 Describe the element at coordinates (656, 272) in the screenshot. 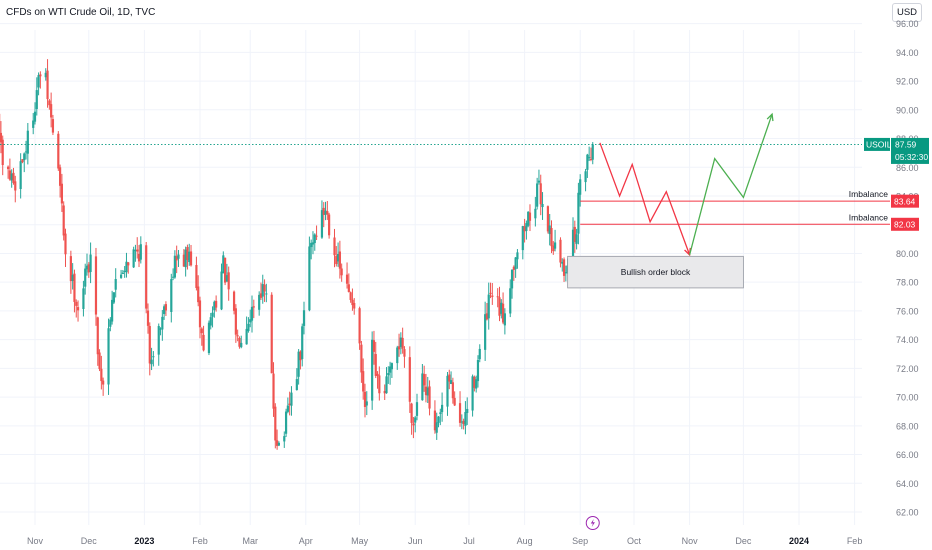

I see `order-block-label: Bullish order block` at that location.